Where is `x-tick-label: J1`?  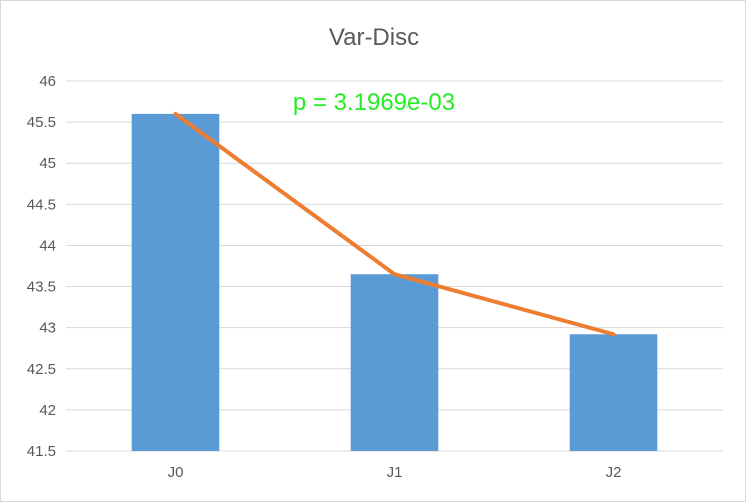
x-tick-label: J1 is located at coordinates (395, 472).